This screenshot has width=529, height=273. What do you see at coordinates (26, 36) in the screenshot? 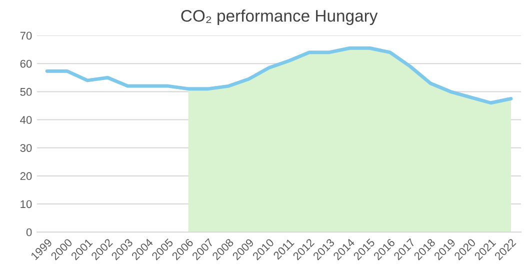
I see `y-tick-label: 70` at bounding box center [26, 36].